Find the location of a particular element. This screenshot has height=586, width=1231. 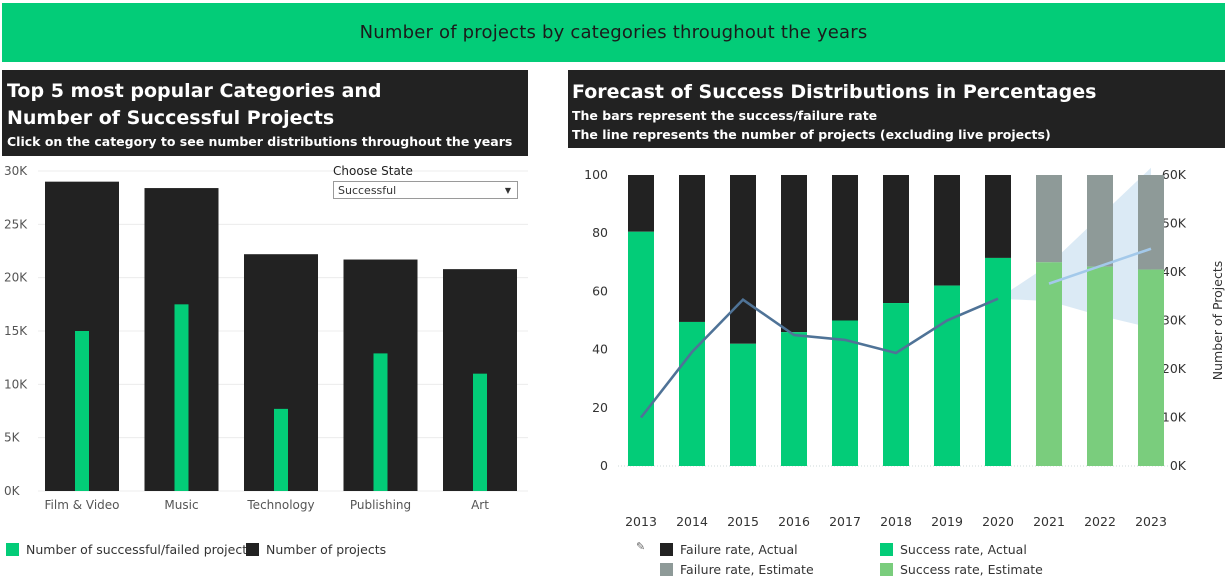

bar-failure-2015 is located at coordinates (743, 259).